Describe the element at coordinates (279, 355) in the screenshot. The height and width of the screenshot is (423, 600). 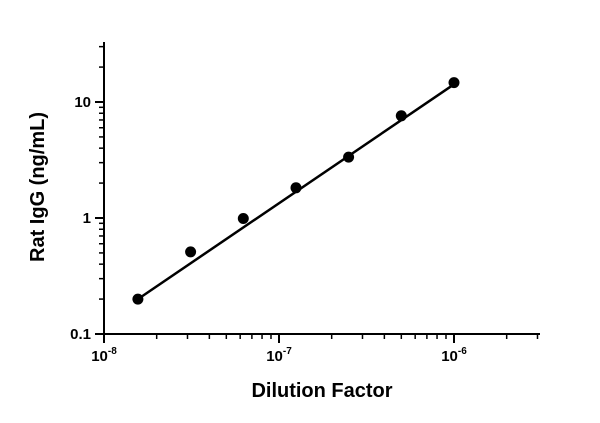
I see `x-tick-label: 10⁻⁷` at that location.